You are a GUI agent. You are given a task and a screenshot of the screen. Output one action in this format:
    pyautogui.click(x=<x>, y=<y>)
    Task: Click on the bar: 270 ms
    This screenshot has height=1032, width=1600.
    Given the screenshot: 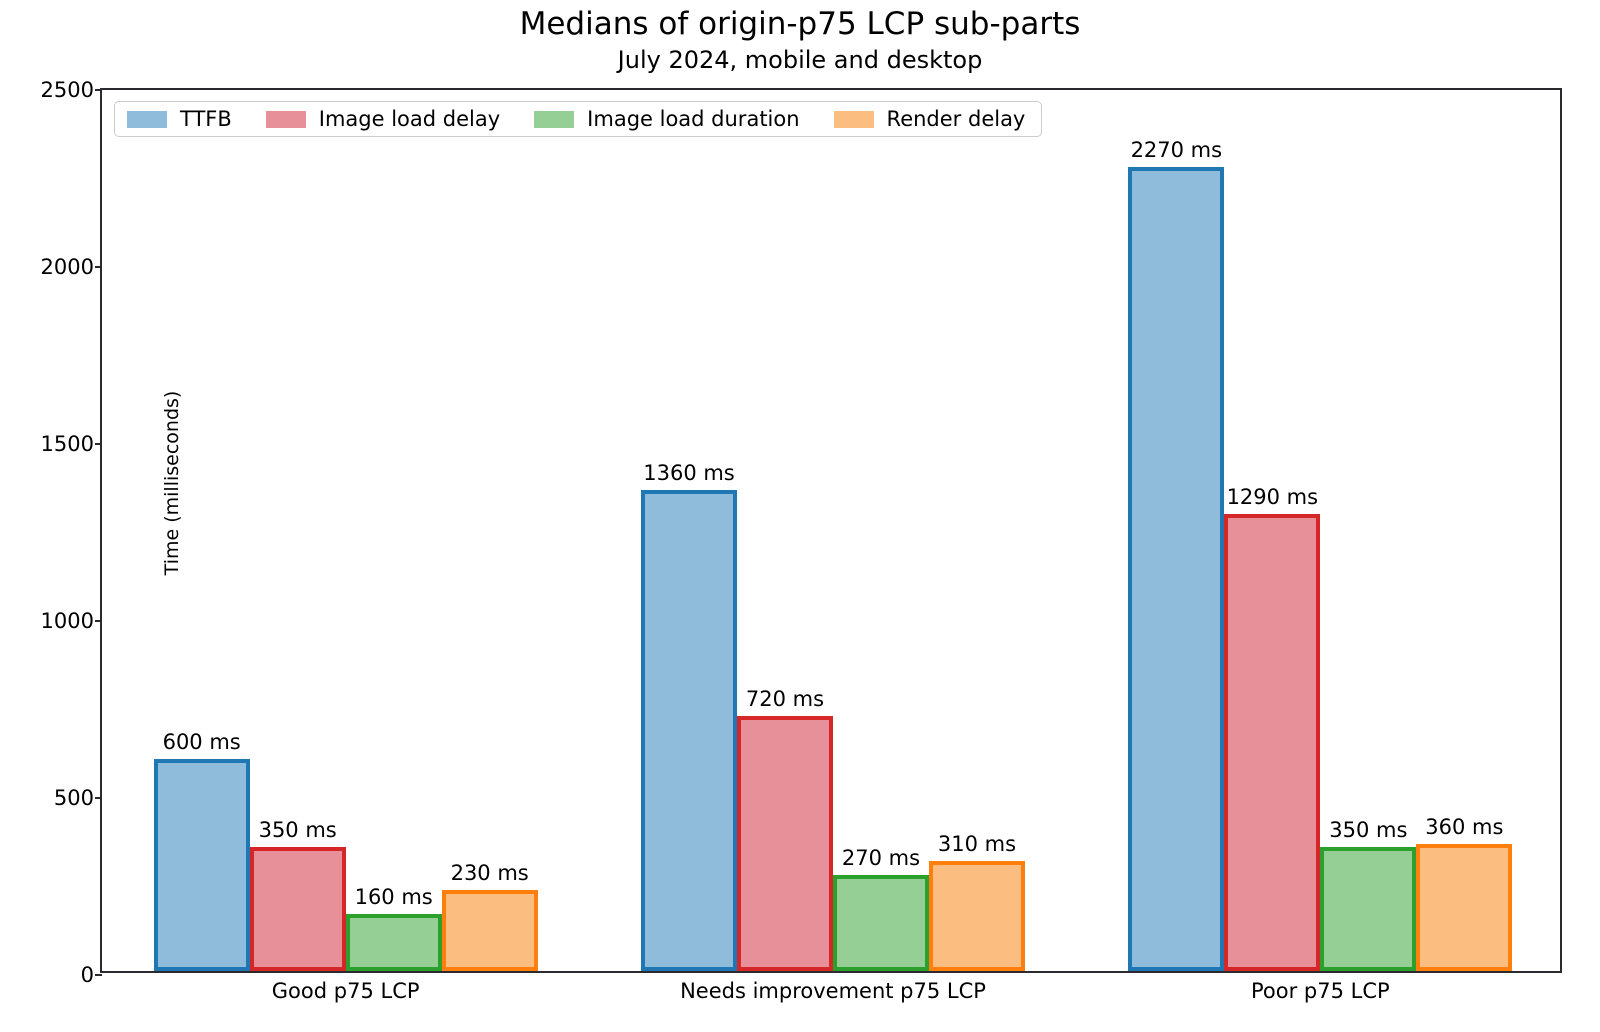 What is the action you would take?
    pyautogui.click(x=881, y=908)
    